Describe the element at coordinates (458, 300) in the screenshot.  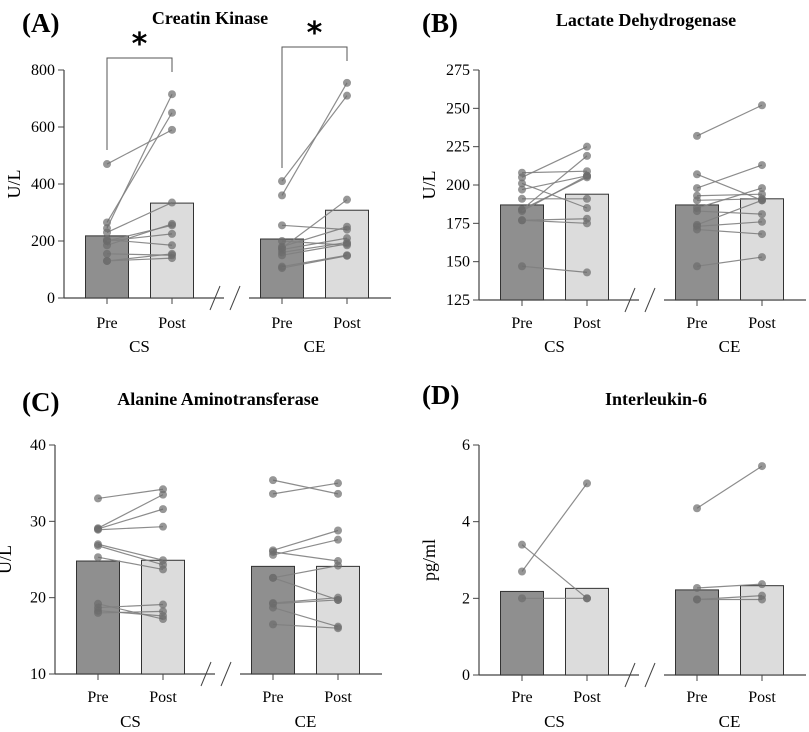
I see `y-tick-label: 125` at that location.